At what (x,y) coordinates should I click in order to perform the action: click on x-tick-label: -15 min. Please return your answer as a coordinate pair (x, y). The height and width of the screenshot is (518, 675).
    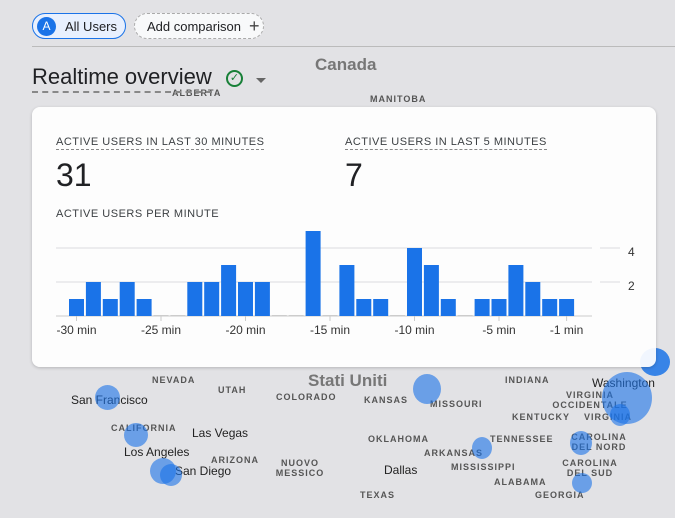
    Looking at the image, I should click on (330, 330).